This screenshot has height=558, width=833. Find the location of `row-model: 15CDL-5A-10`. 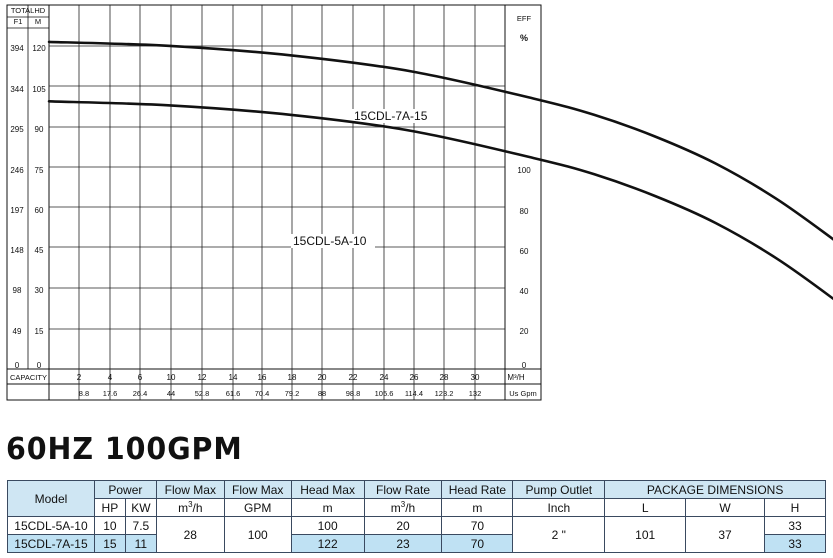

row-model: 15CDL-5A-10 is located at coordinates (51, 525).